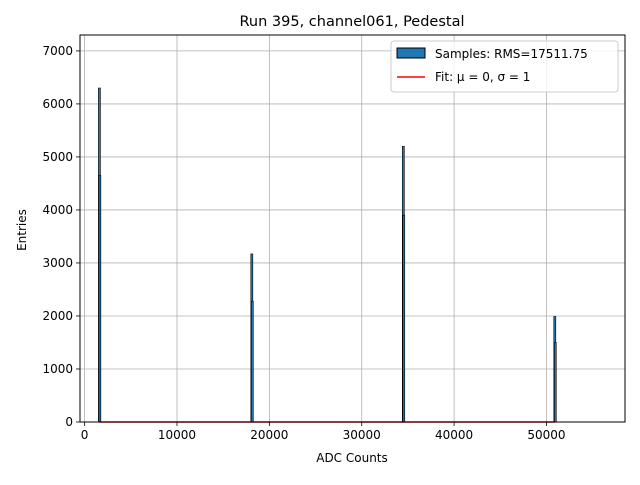 The image size is (640, 485). Describe the element at coordinates (57, 157) in the screenshot. I see `y-tick-label: 5000` at that location.